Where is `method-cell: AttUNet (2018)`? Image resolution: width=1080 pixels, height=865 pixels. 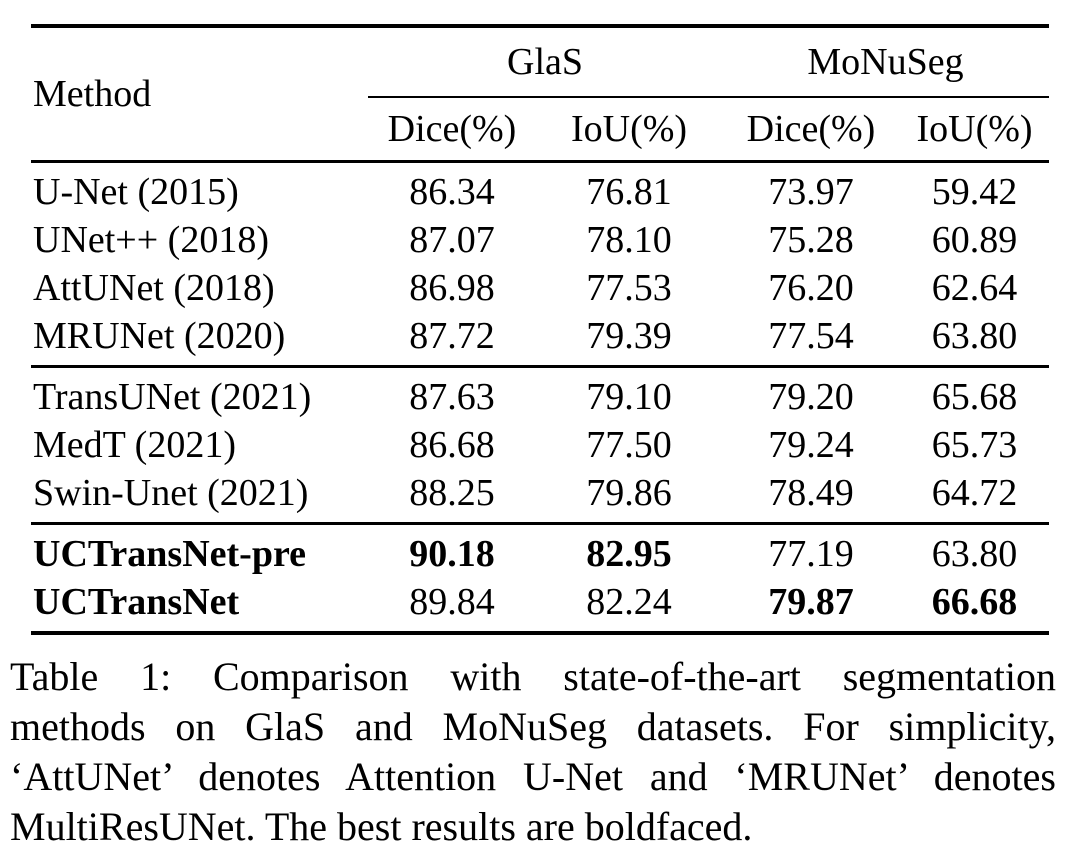
method-cell: AttUNet (2018) is located at coordinates (154, 288).